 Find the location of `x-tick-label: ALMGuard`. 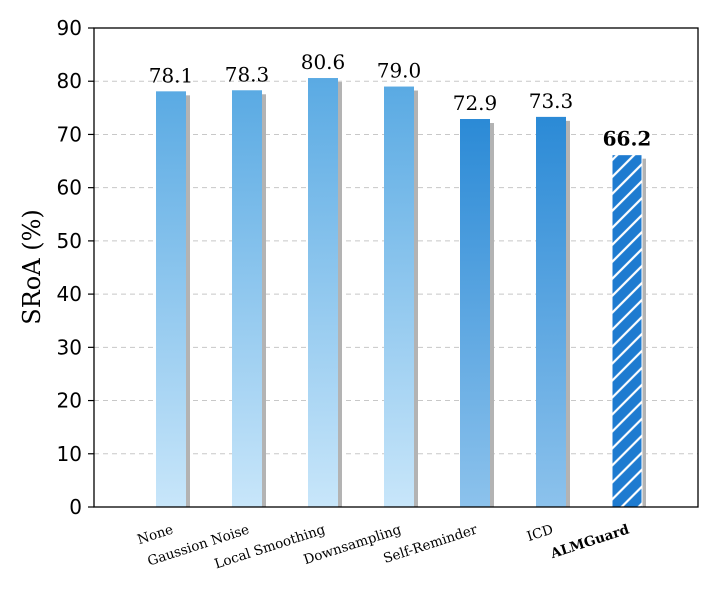

x-tick-label: ALMGuard is located at coordinates (590, 541).